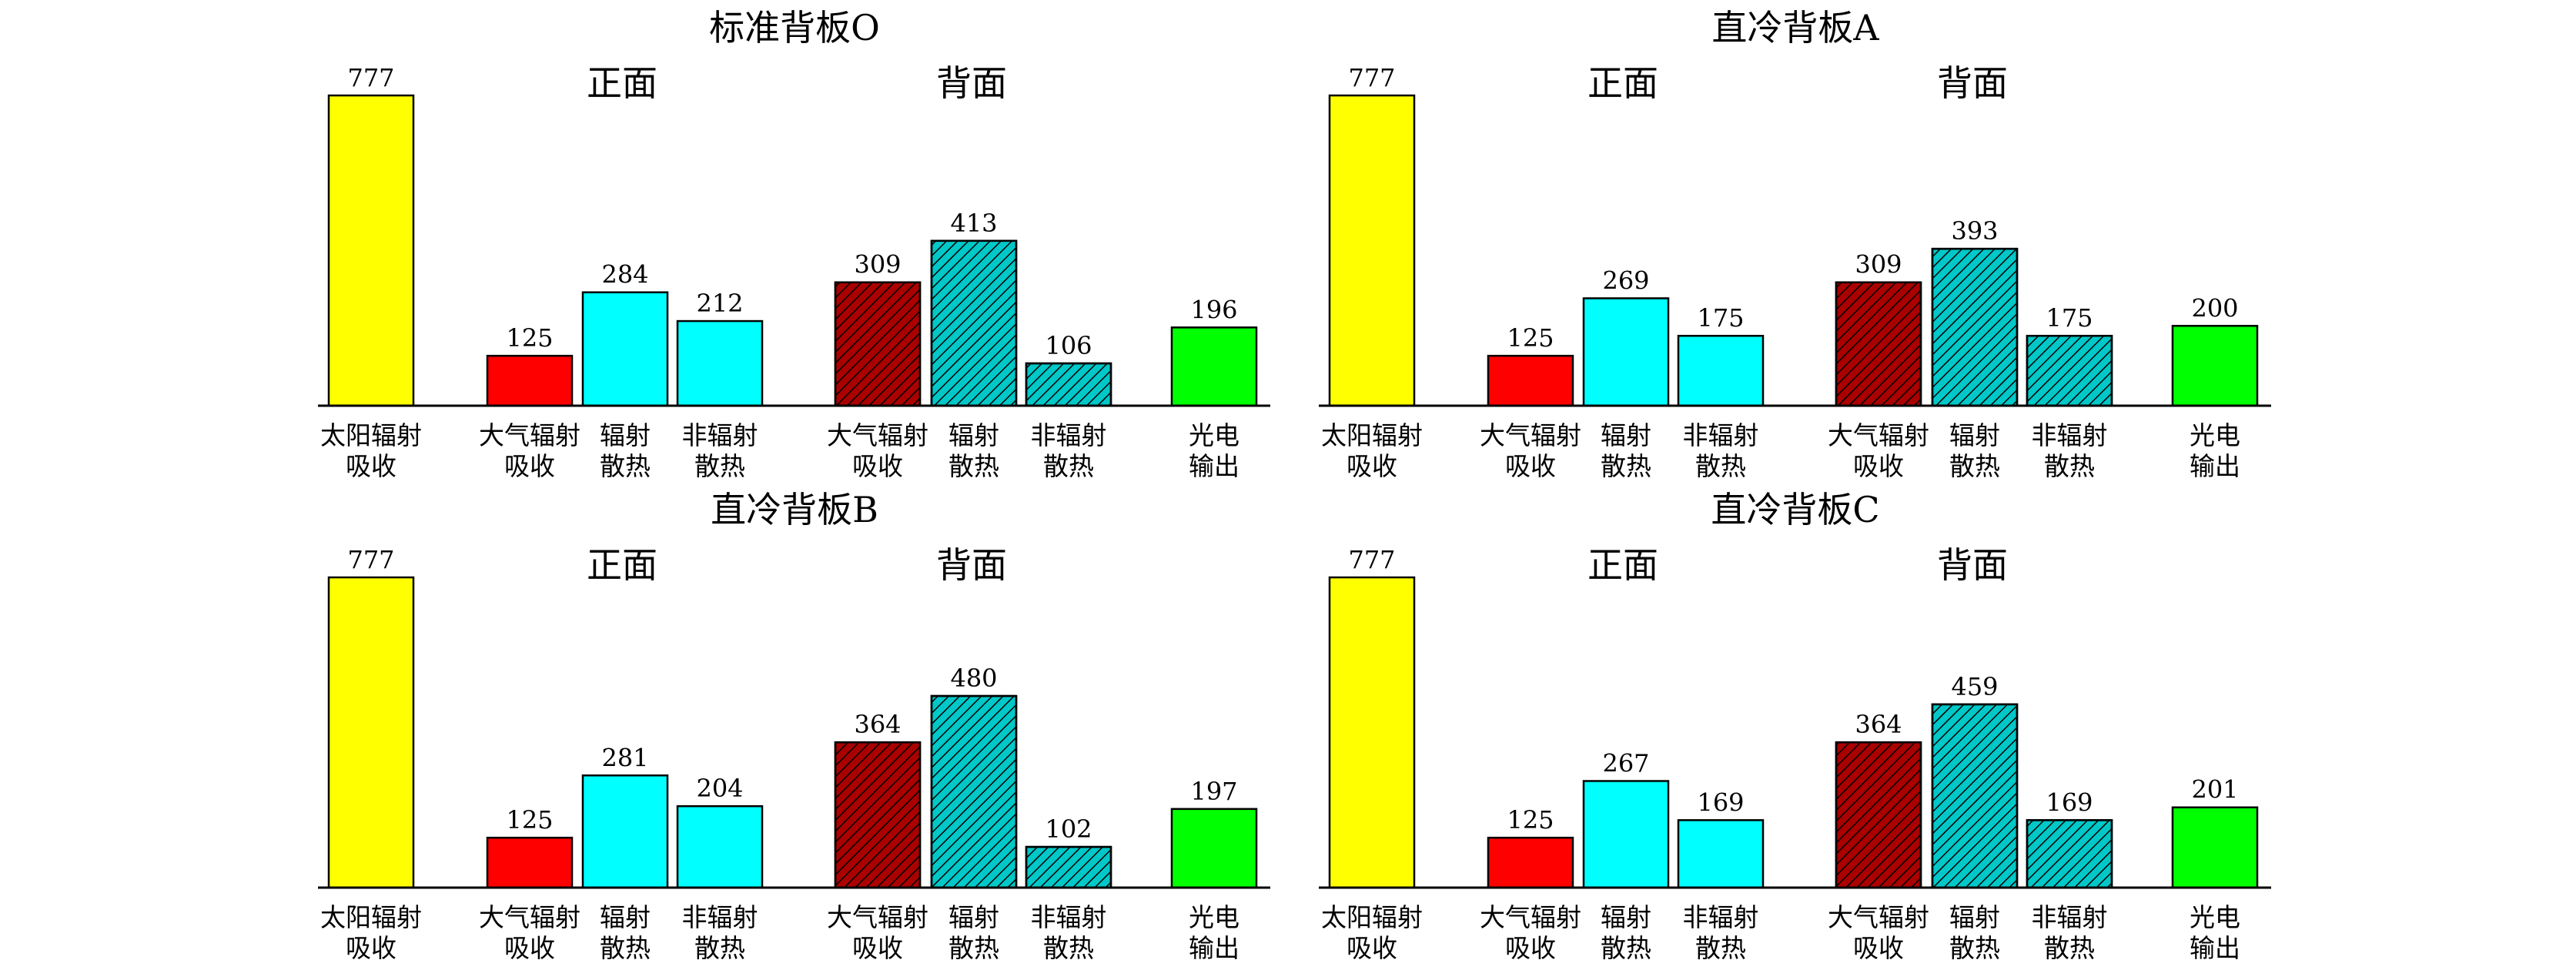  I want to click on data-label: 459, so click(1975, 686).